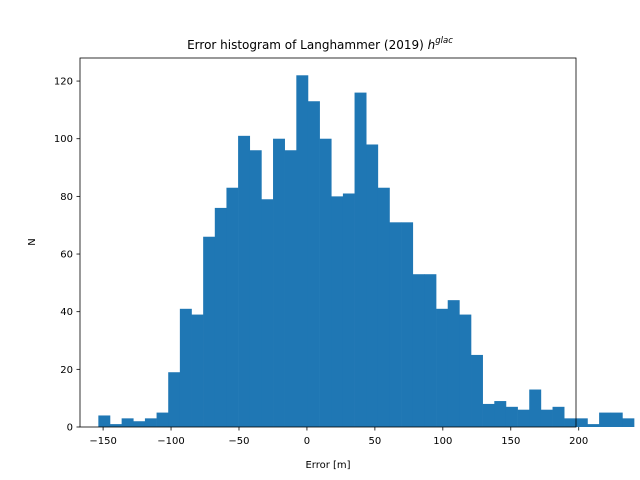 The height and width of the screenshot is (480, 640). Describe the element at coordinates (338, 437) in the screenshot. I see `x-axis-ticks: −150 −100 −50 0 50 100 150 200` at that location.